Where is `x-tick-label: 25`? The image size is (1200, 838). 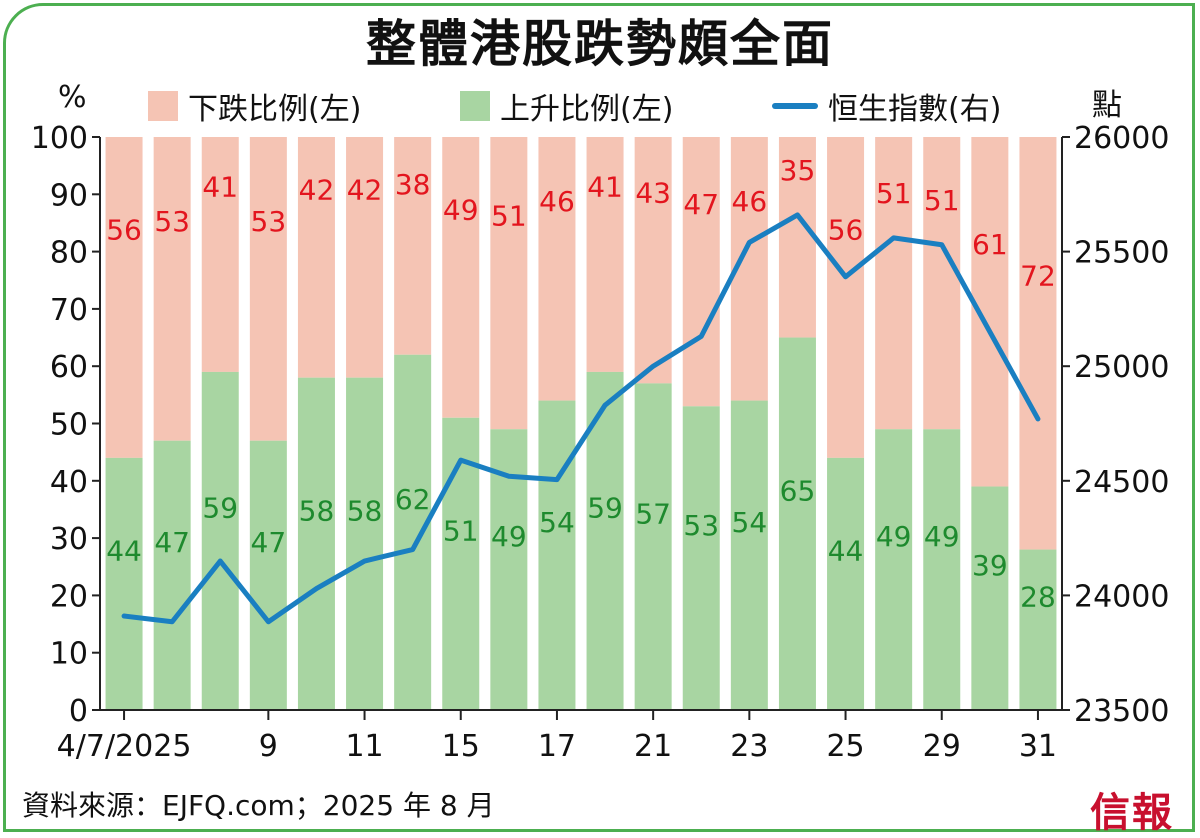
x-tick-label: 25 is located at coordinates (845, 746).